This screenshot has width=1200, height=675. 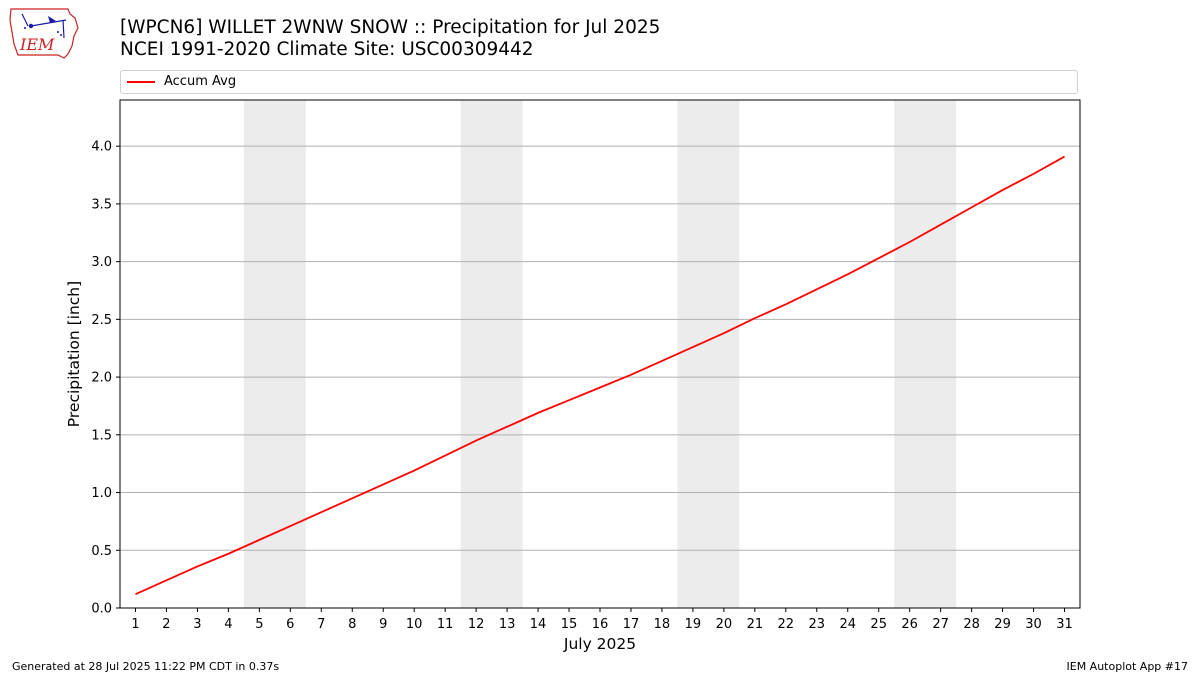 What do you see at coordinates (1002, 624) in the screenshot?
I see `x-tick-label: 29` at bounding box center [1002, 624].